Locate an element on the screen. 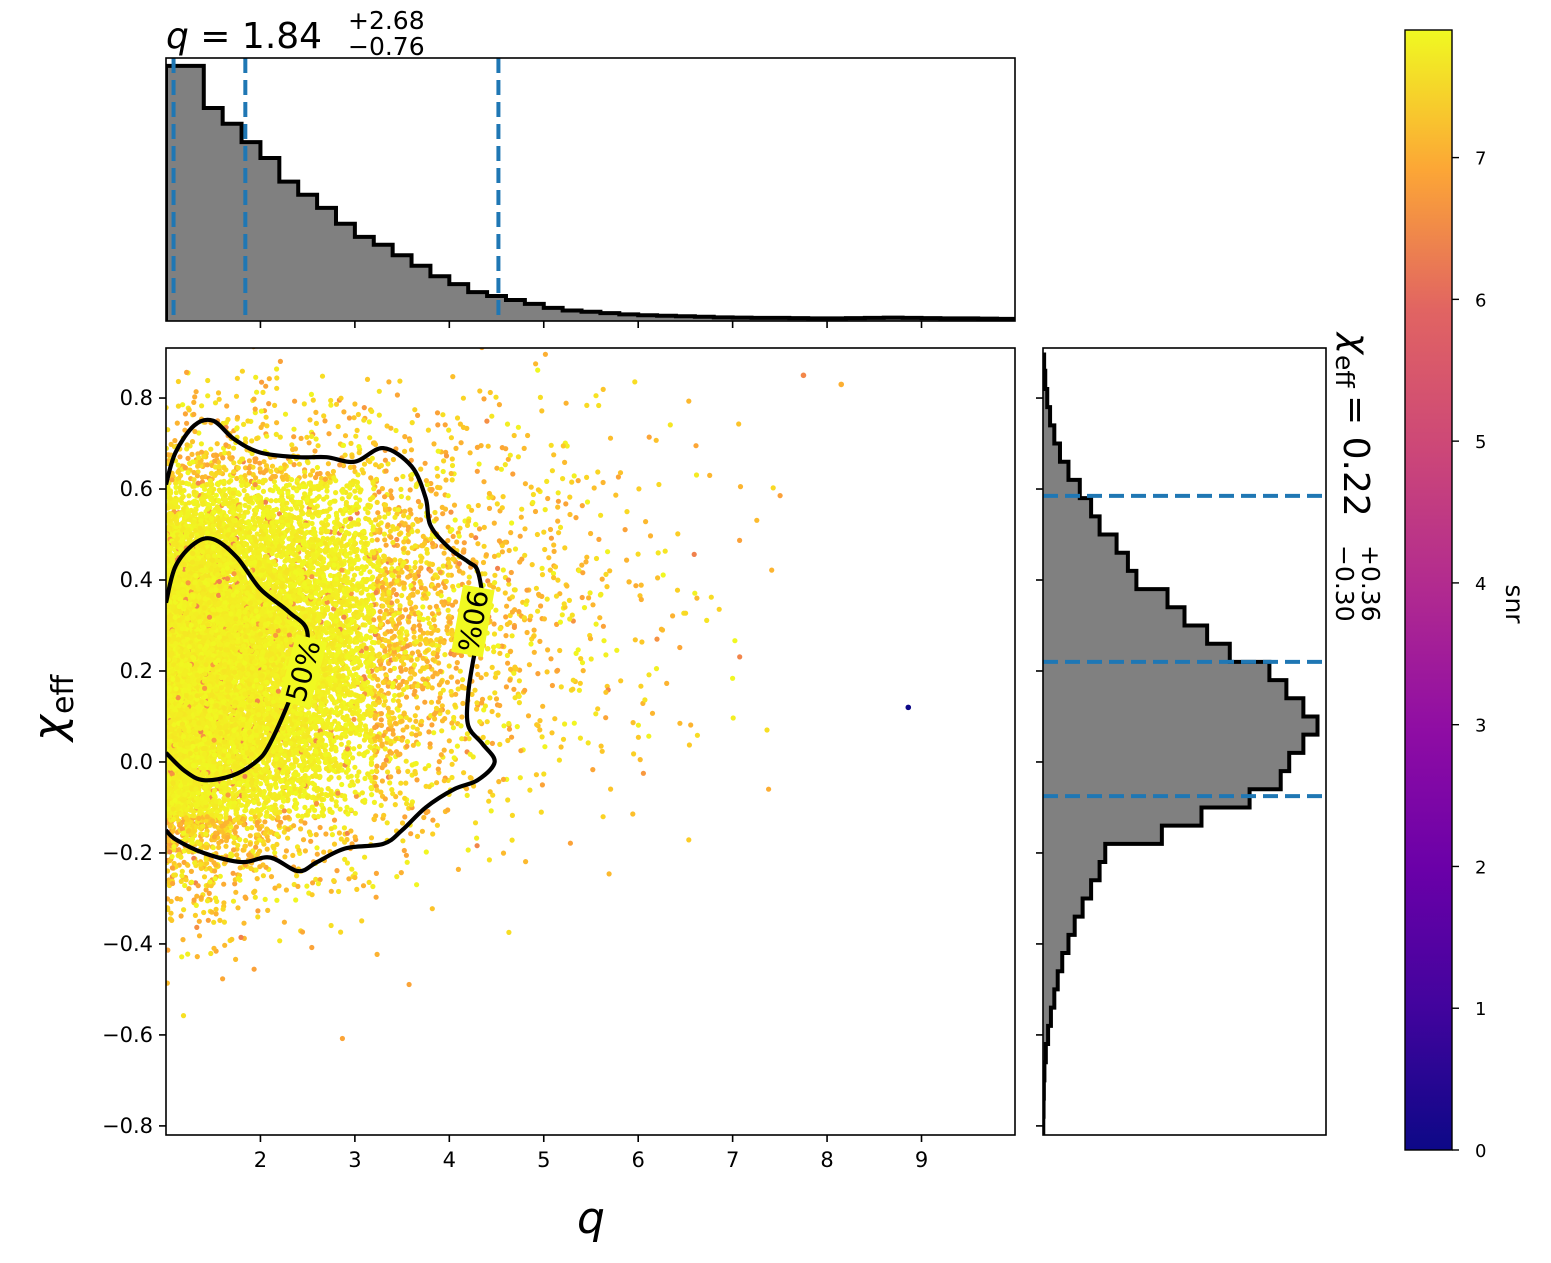  top-histogram-frame is located at coordinates (590, 189).